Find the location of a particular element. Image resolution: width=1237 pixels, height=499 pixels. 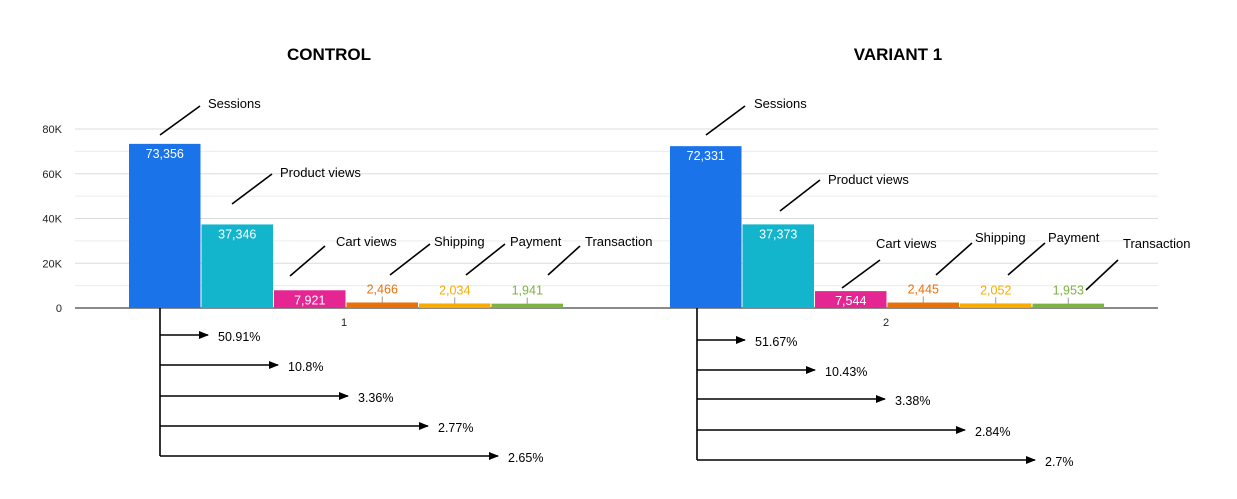

bar-value-label: 1,941 is located at coordinates (527, 291).